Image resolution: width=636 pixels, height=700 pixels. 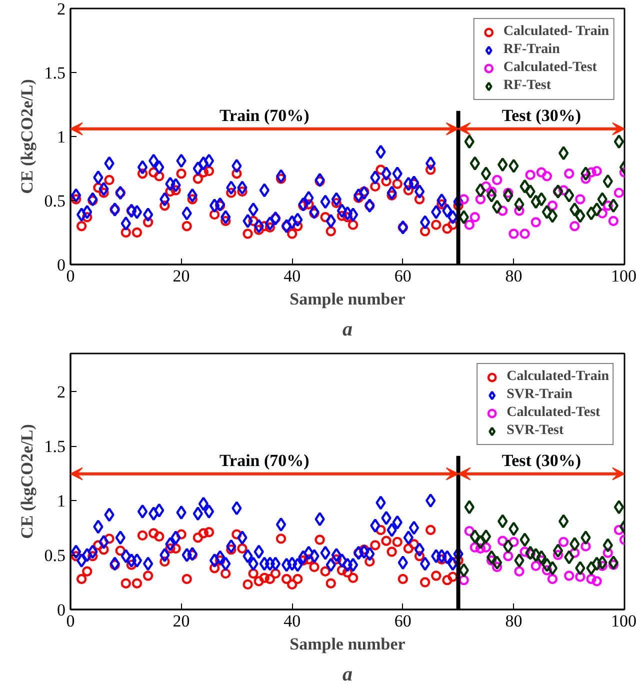 What do you see at coordinates (556, 32) in the screenshot?
I see `legend-label: Calculated- Train` at bounding box center [556, 32].